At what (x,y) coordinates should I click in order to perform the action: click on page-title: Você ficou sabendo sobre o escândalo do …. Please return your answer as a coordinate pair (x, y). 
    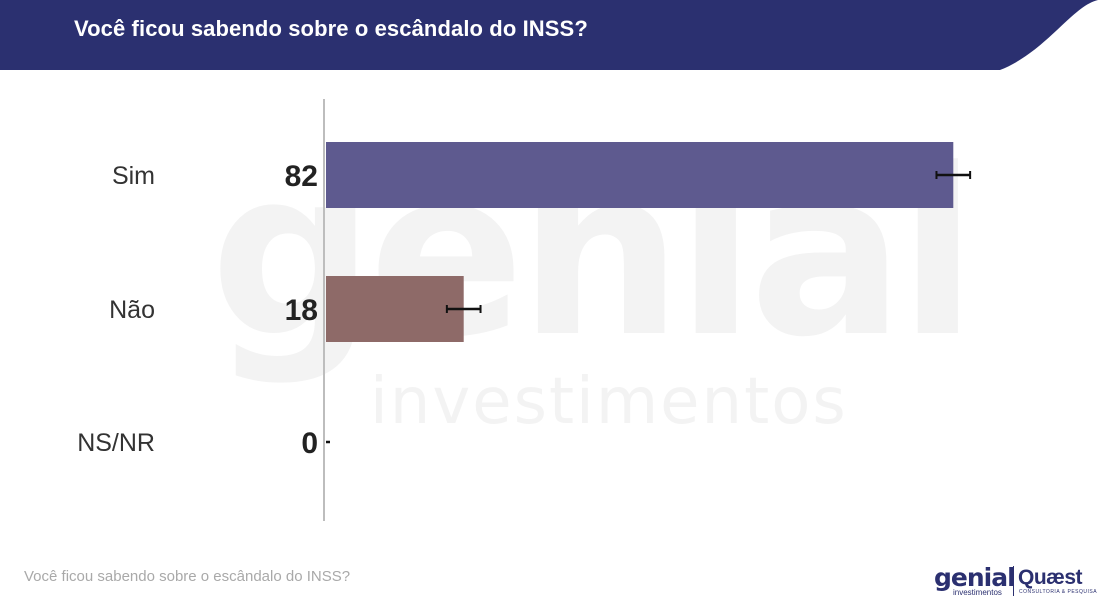
    Looking at the image, I should click on (331, 28).